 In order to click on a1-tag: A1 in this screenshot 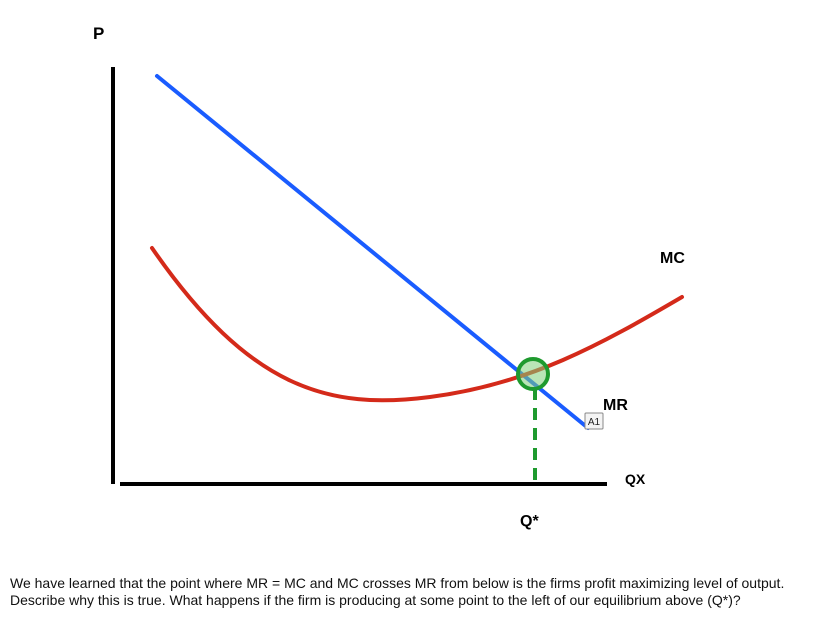, I will do `click(594, 421)`.